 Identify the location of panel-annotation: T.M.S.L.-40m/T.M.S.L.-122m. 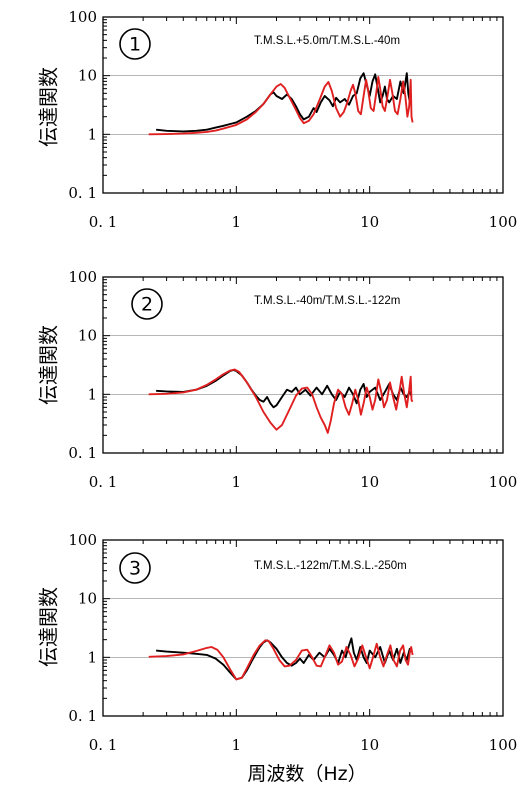
(327, 301).